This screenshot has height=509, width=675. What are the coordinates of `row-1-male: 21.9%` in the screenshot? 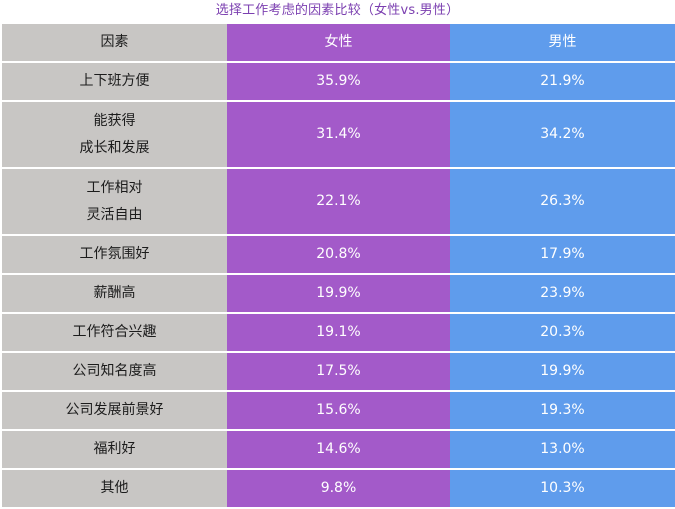 It's located at (562, 81).